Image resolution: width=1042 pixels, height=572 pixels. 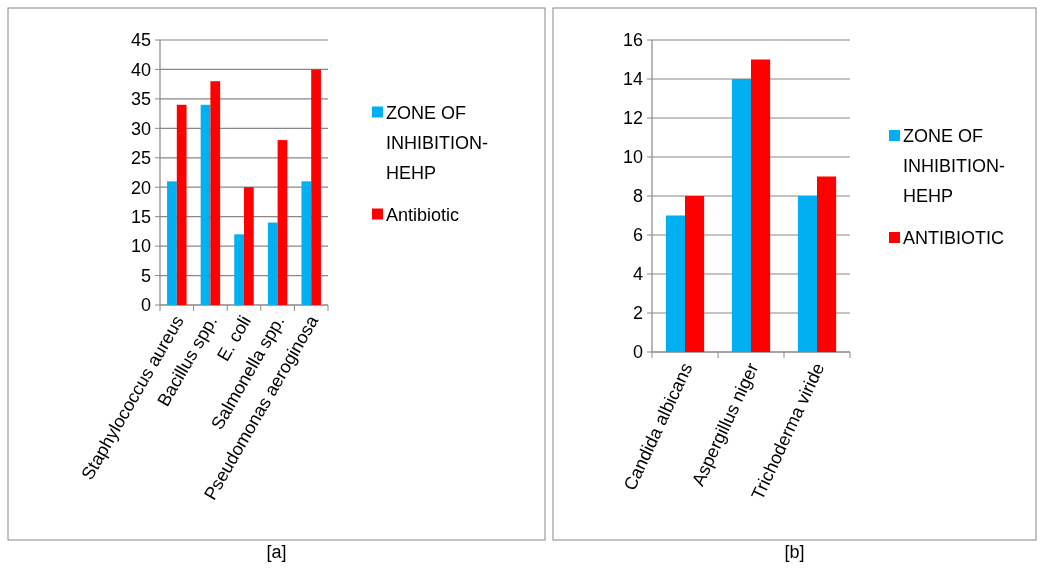 I want to click on y-tick-label: 8, so click(x=637, y=196).